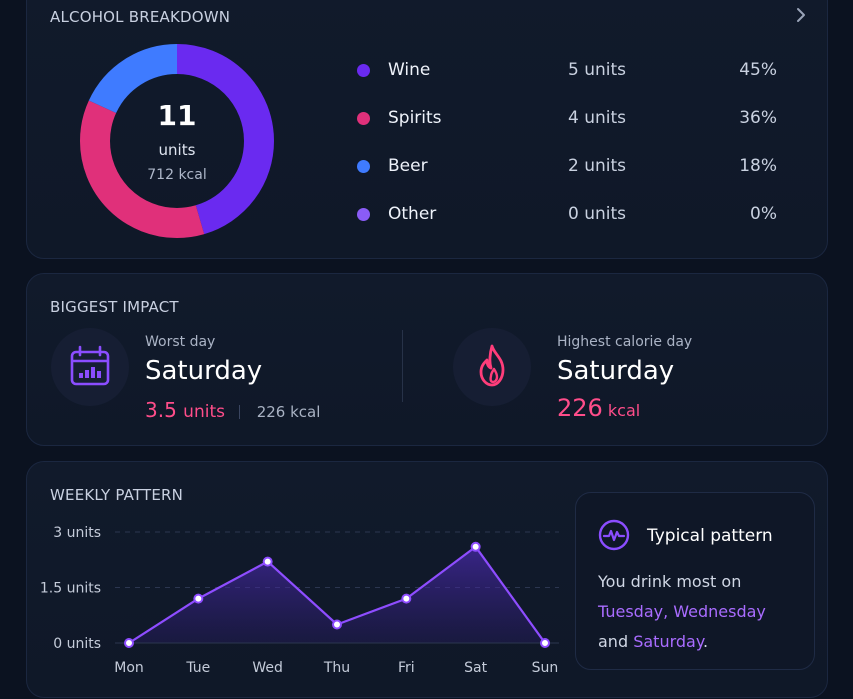 The width and height of the screenshot is (853, 699). What do you see at coordinates (177, 115) in the screenshot?
I see `total-units-value: 11` at bounding box center [177, 115].